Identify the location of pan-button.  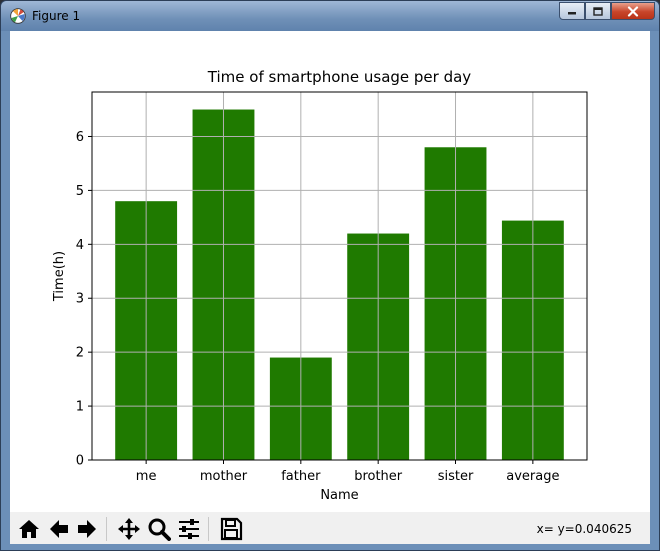
(129, 529).